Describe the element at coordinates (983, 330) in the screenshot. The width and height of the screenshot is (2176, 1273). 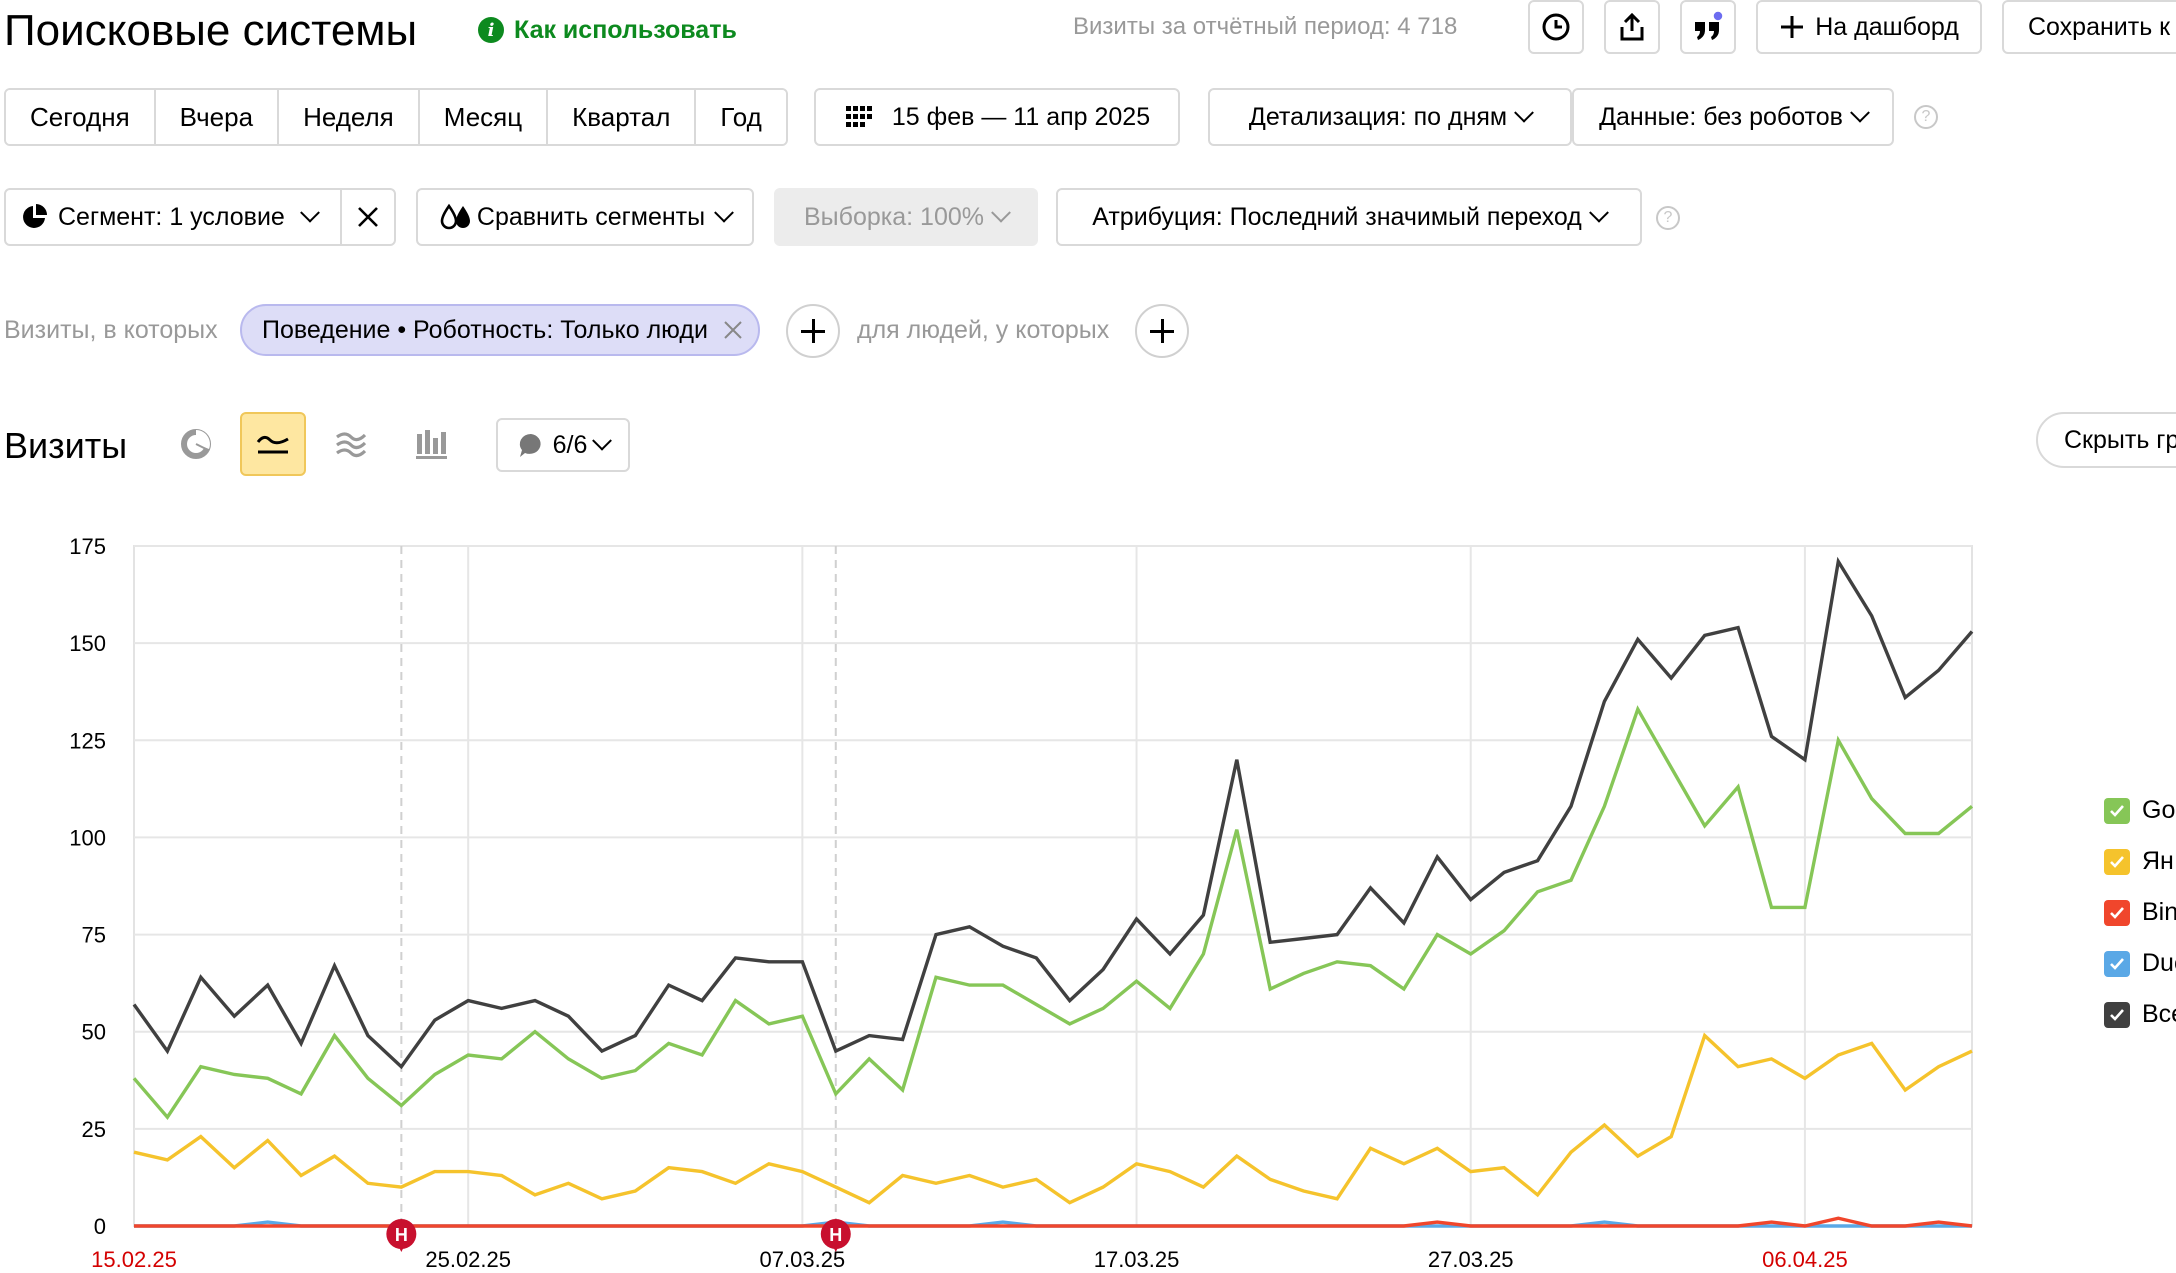
I see `people-condition-label: для людей, у которых` at that location.